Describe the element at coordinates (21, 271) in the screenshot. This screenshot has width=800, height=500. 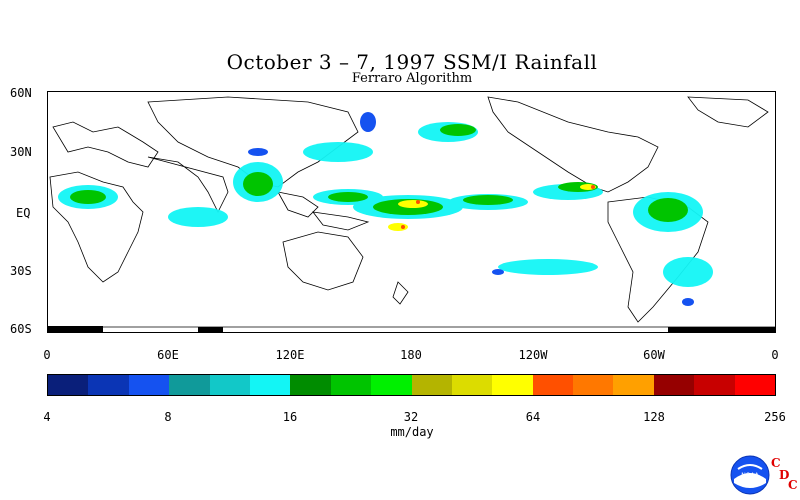
I see `lat-label-30s: 30S` at that location.